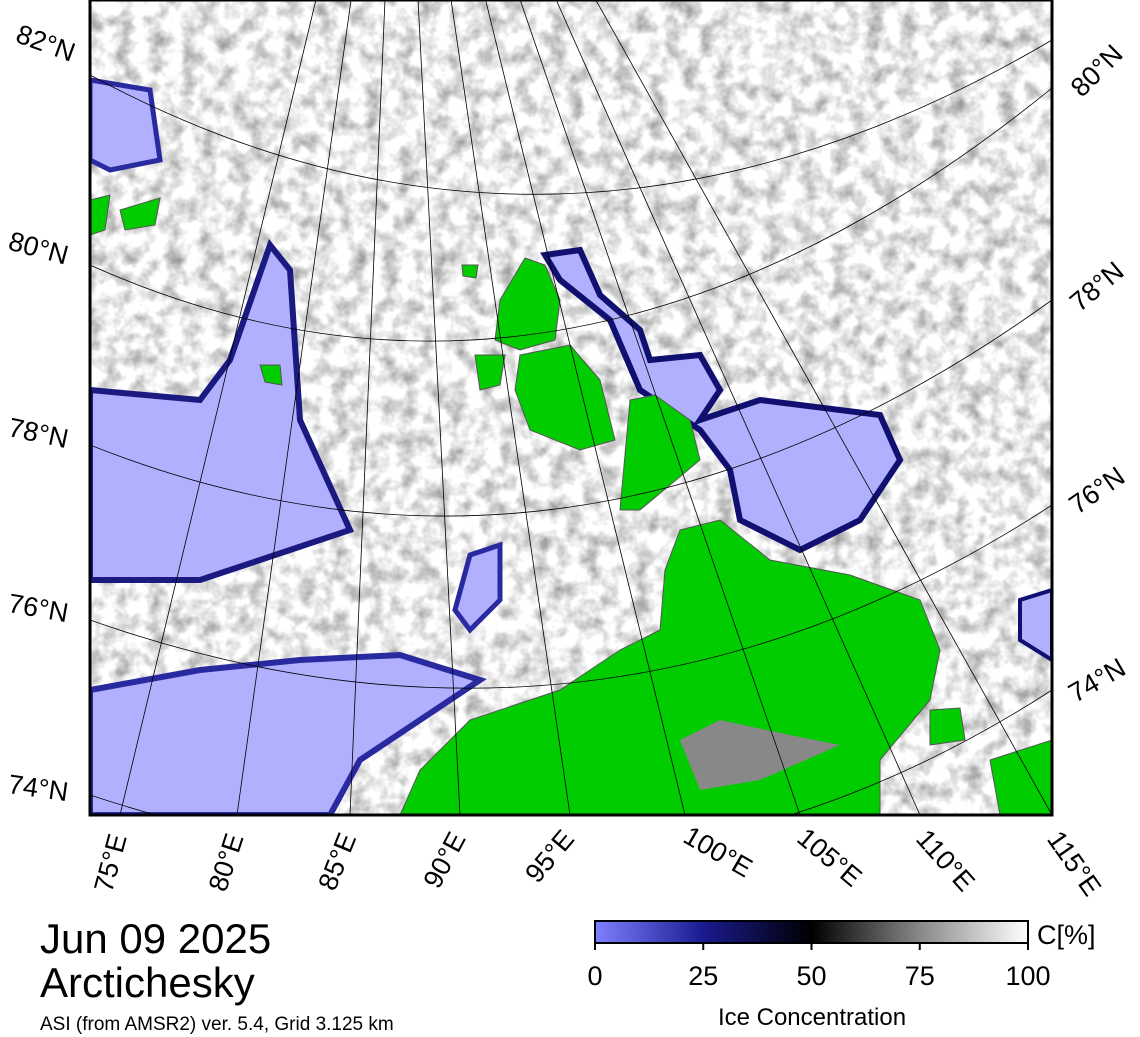  Describe the element at coordinates (945, 860) in the screenshot. I see `longitude-label: 110°E` at that location.